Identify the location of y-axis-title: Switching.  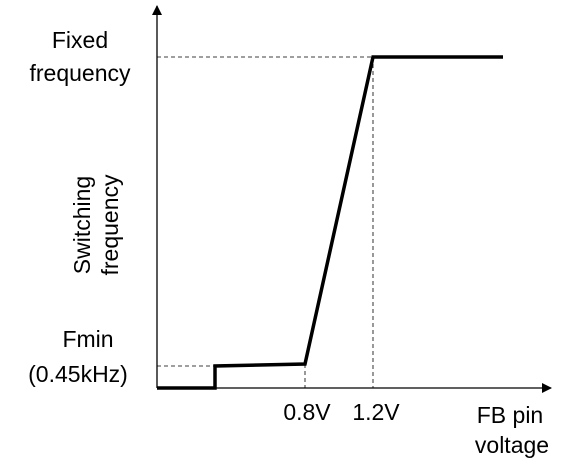
(82, 225).